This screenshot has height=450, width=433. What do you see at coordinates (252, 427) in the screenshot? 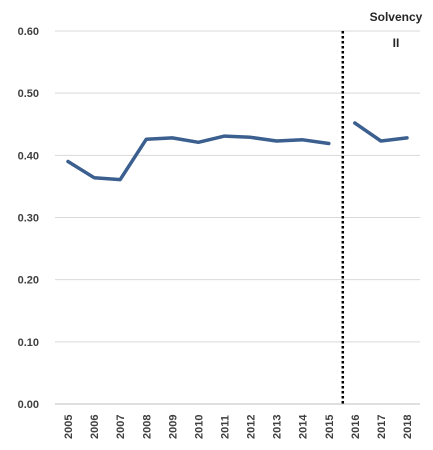
I see `x-tick-label: 2012` at bounding box center [252, 427].